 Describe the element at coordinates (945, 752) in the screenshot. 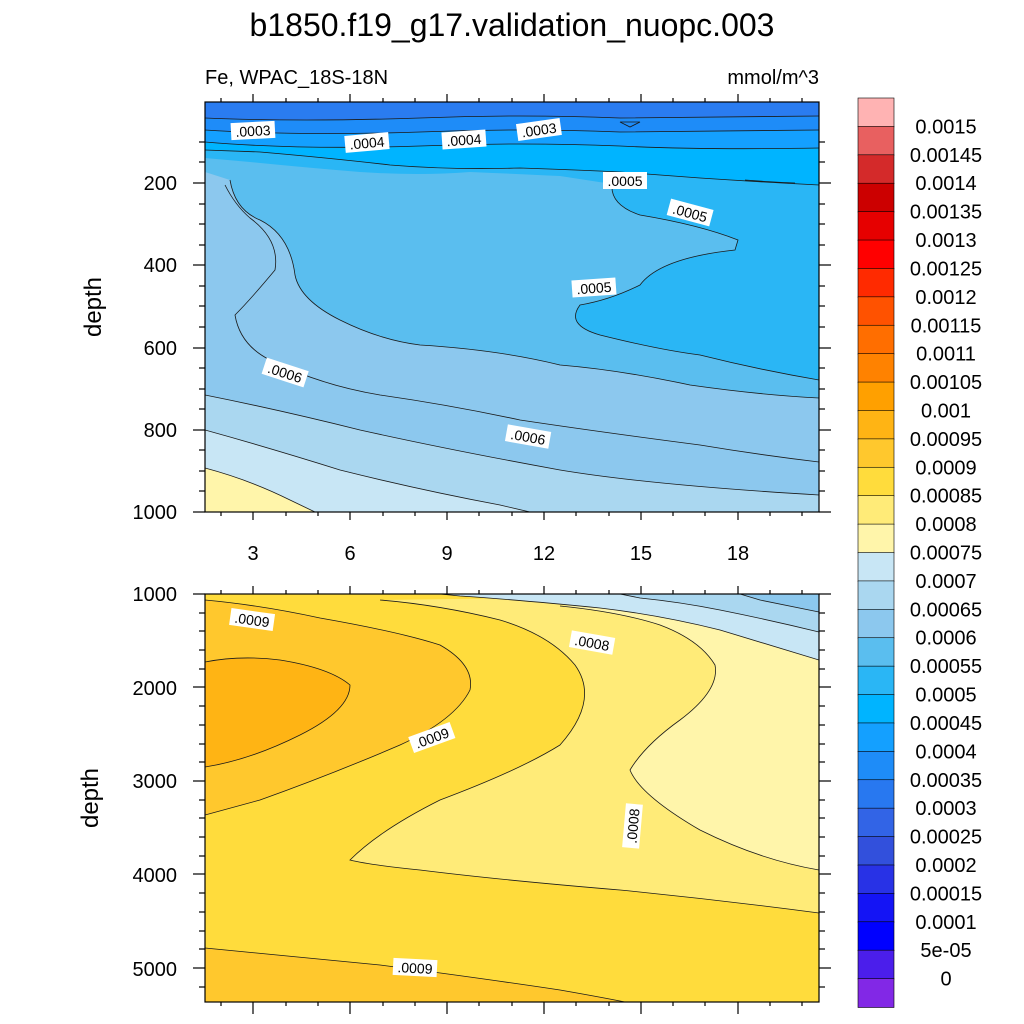

I see `colorbar-level-label: 0.0004` at that location.